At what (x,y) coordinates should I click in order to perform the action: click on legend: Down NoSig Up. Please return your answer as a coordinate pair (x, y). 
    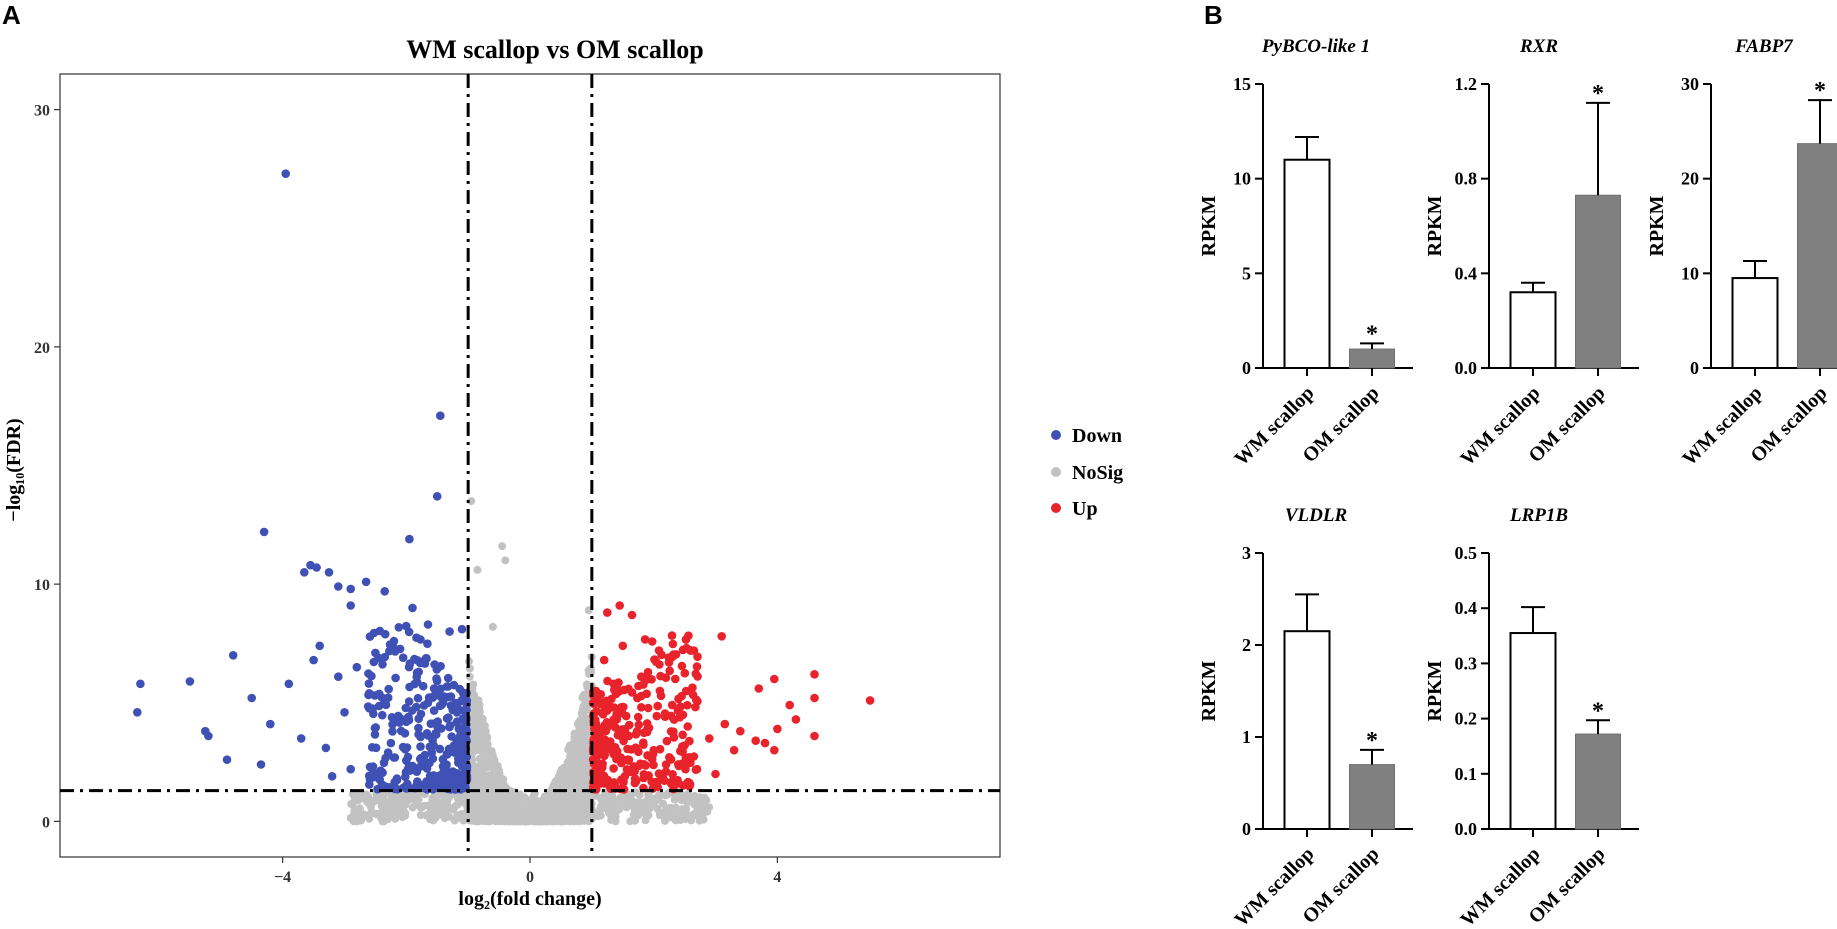
    Looking at the image, I should click on (1087, 472).